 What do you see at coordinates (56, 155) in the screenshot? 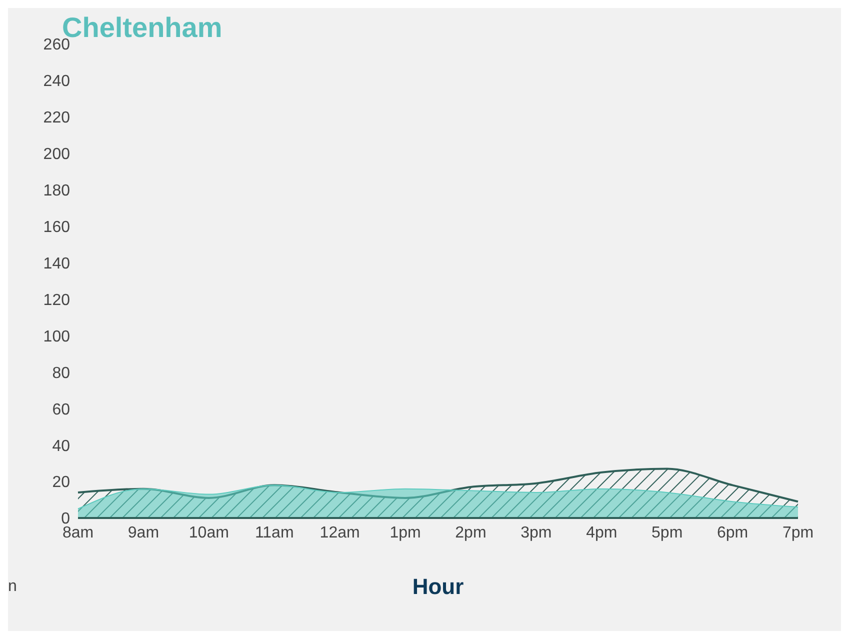
I see `y-tick-label: 200` at bounding box center [56, 155].